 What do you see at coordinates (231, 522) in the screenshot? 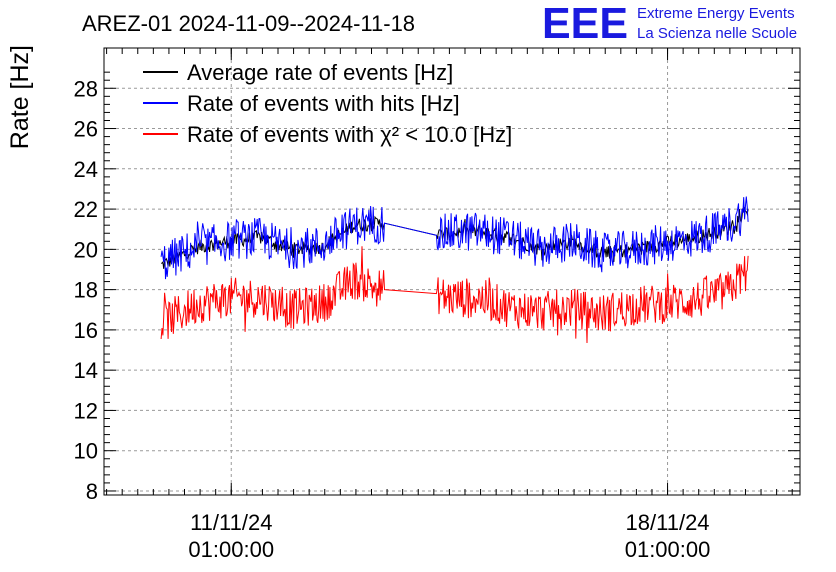
I see `x-tick-label-date: 11/11/24` at bounding box center [231, 522].